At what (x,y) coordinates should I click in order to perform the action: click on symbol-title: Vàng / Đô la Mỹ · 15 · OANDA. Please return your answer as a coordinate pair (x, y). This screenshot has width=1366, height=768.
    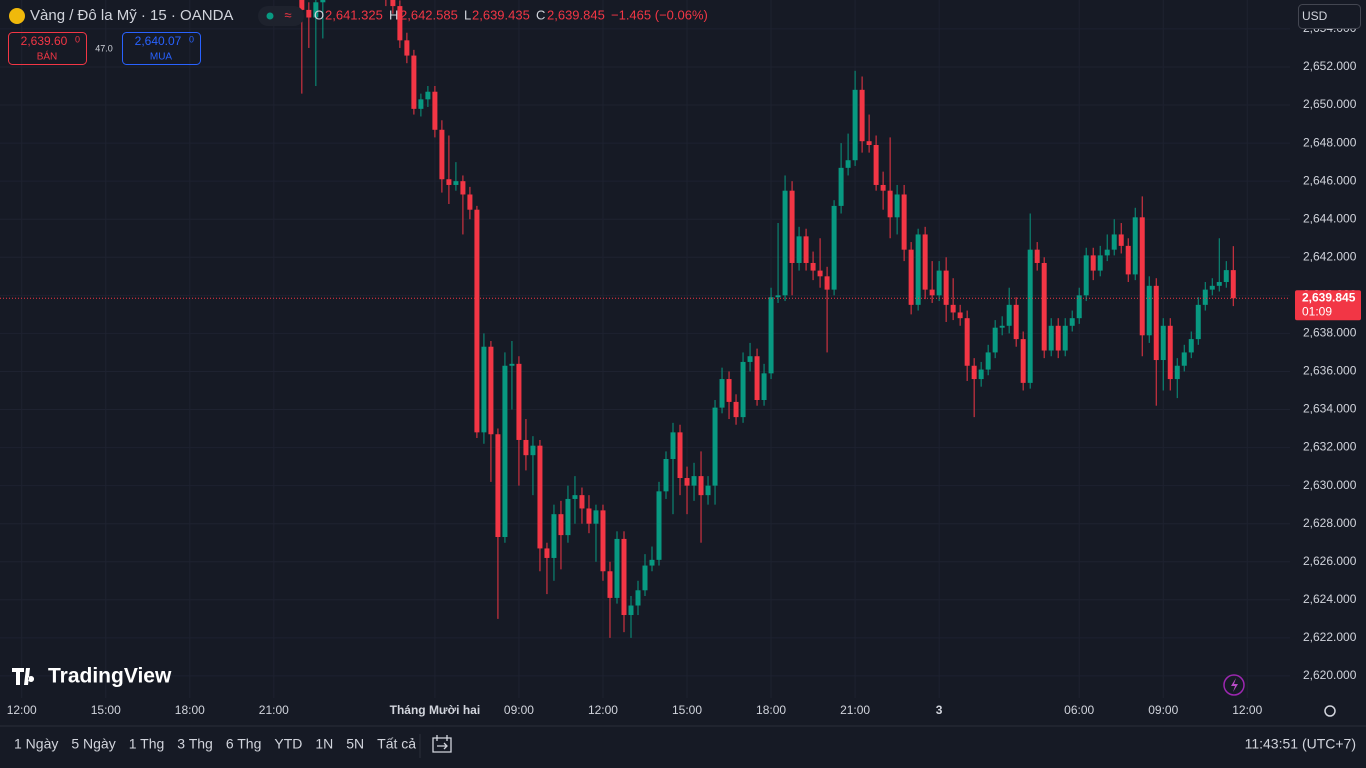
    Looking at the image, I should click on (131, 15).